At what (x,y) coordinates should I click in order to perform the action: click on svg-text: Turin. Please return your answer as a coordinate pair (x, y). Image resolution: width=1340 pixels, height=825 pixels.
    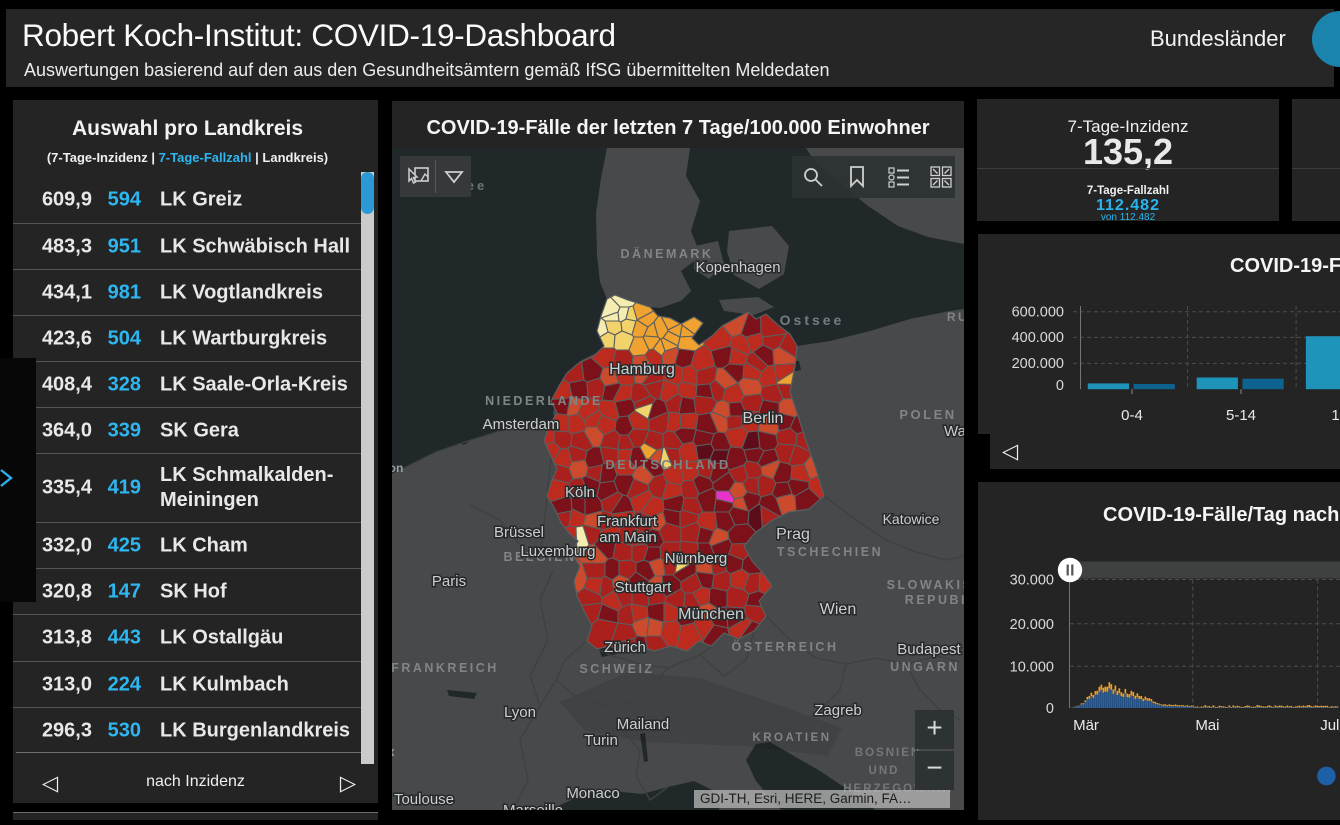
    Looking at the image, I should click on (601, 740).